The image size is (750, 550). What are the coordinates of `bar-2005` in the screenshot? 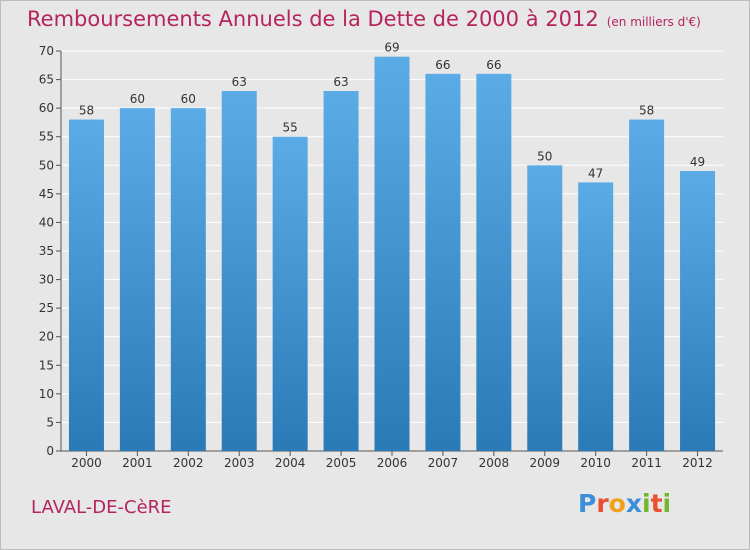 It's located at (341, 271).